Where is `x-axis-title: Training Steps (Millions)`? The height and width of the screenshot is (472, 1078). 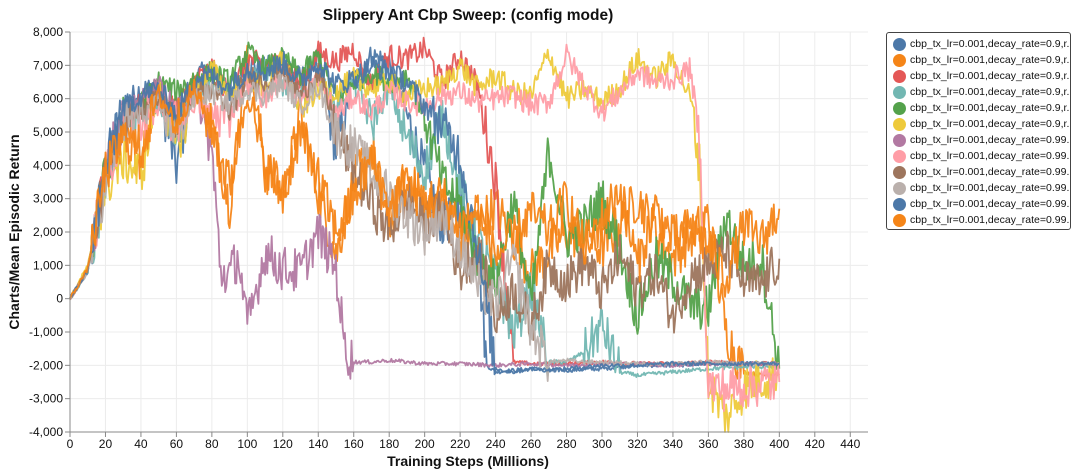
x-axis-title: Training Steps (Millions) is located at coordinates (468, 461).